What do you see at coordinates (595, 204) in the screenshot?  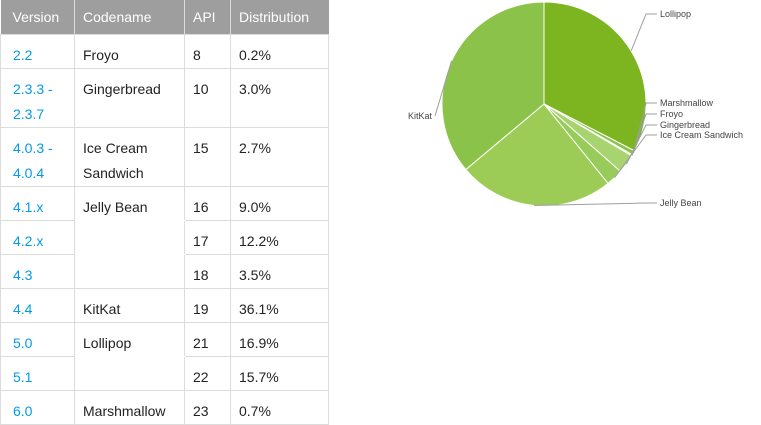 I see `leader-line-jelly-bean` at bounding box center [595, 204].